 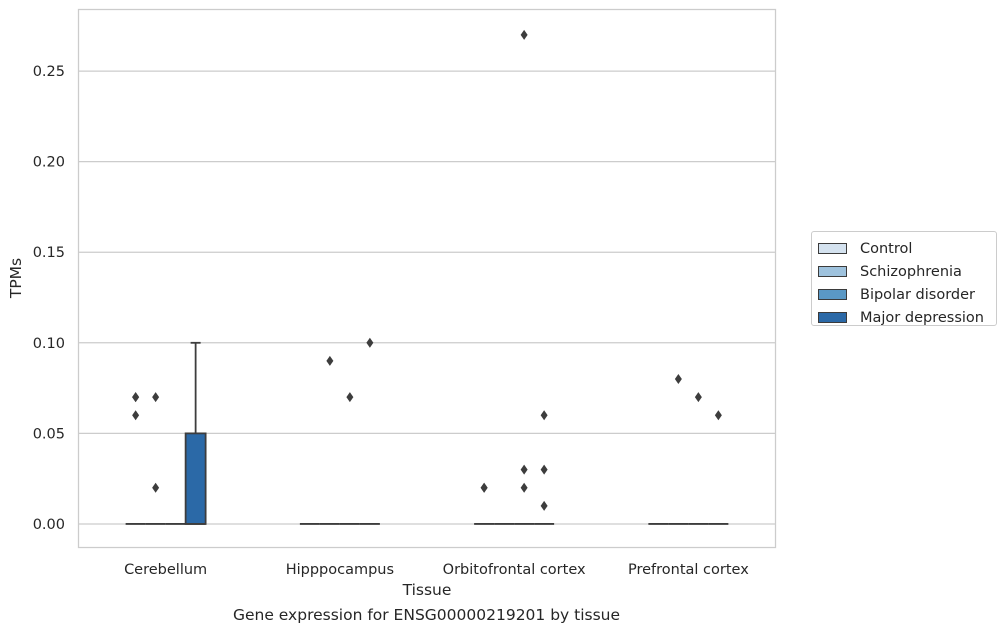 What do you see at coordinates (832, 317) in the screenshot?
I see `legend-swatch-major-depression` at bounding box center [832, 317].